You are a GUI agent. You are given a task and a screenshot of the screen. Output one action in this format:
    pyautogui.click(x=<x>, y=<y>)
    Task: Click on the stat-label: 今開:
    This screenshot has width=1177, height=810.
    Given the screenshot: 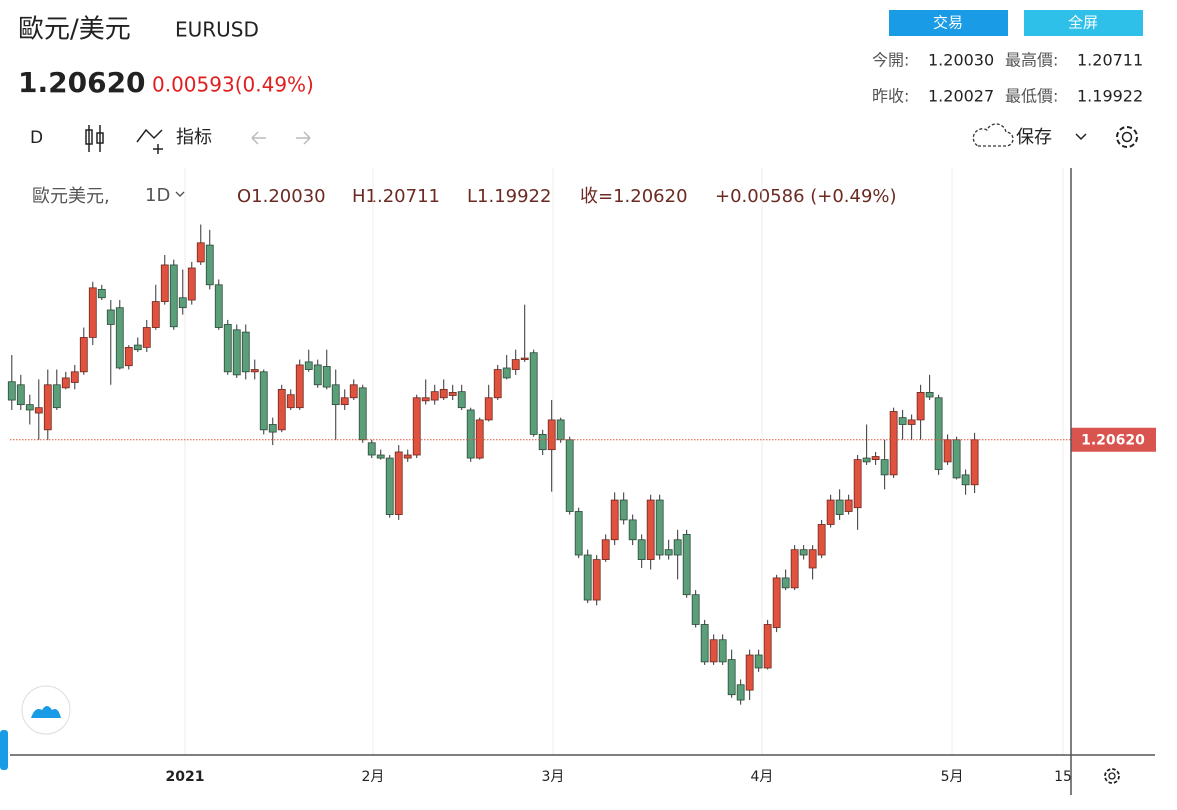 What is the action you would take?
    pyautogui.click(x=890, y=60)
    